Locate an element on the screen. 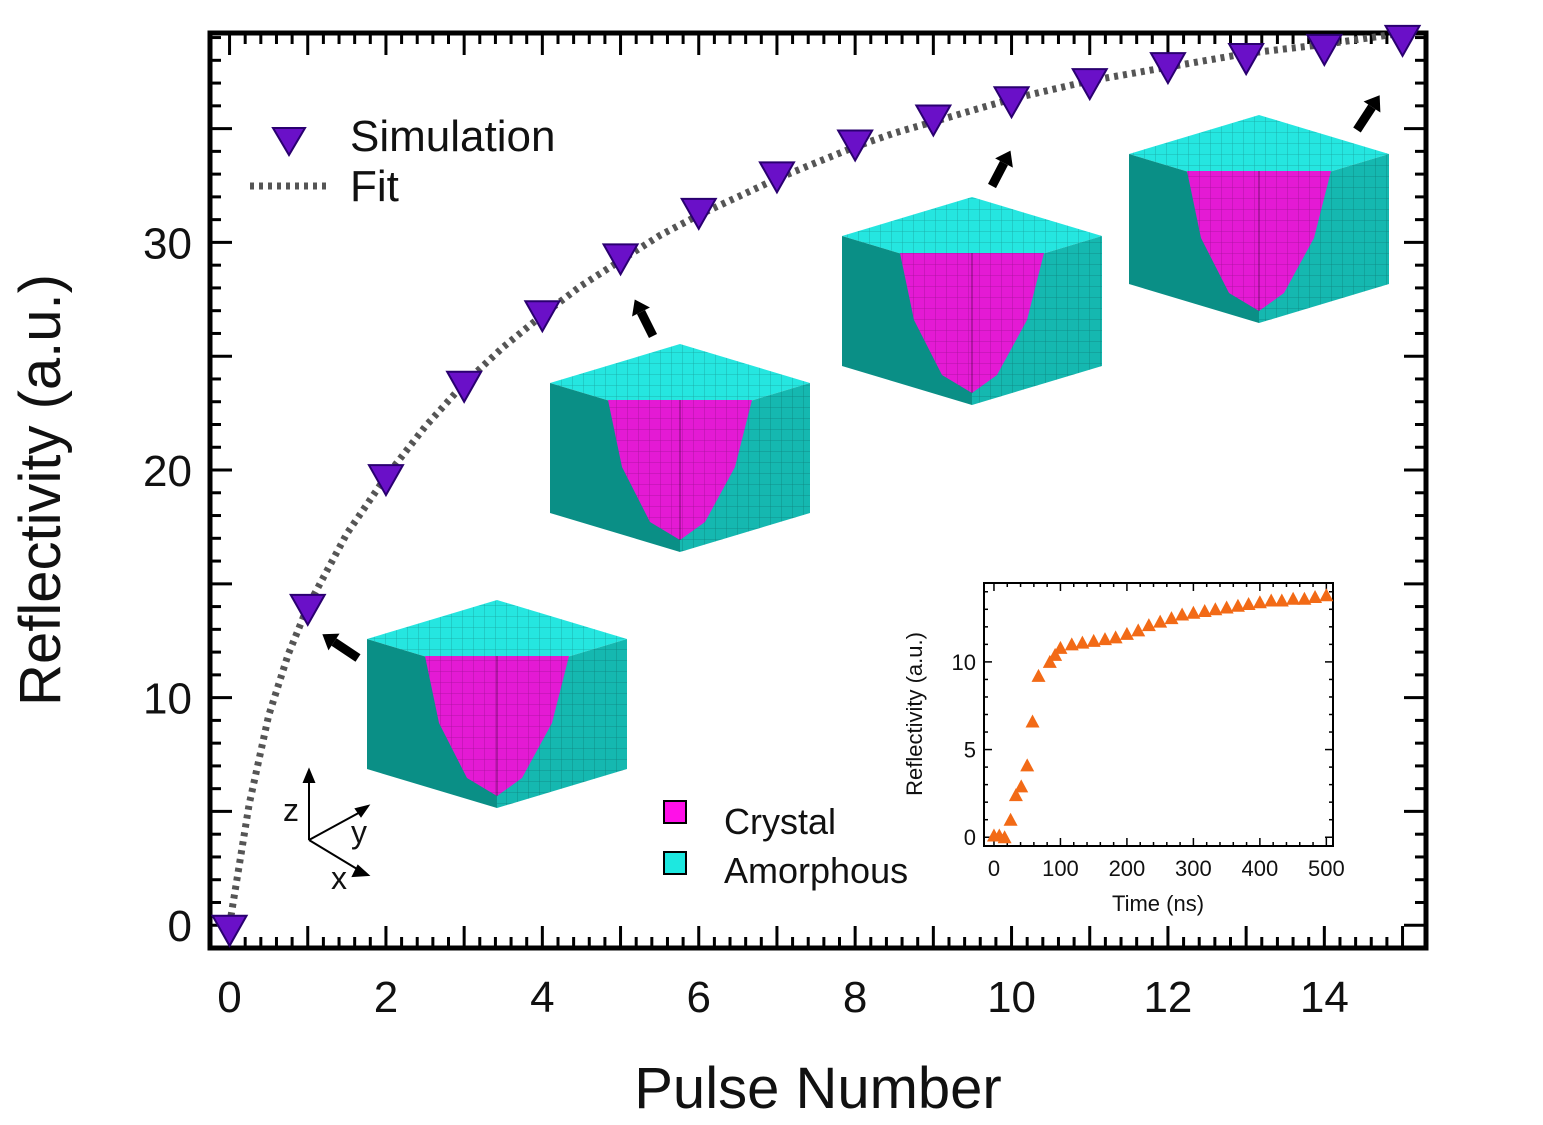 The height and width of the screenshot is (1125, 1543). x-axis-title: Pulse Number is located at coordinates (817, 1088).